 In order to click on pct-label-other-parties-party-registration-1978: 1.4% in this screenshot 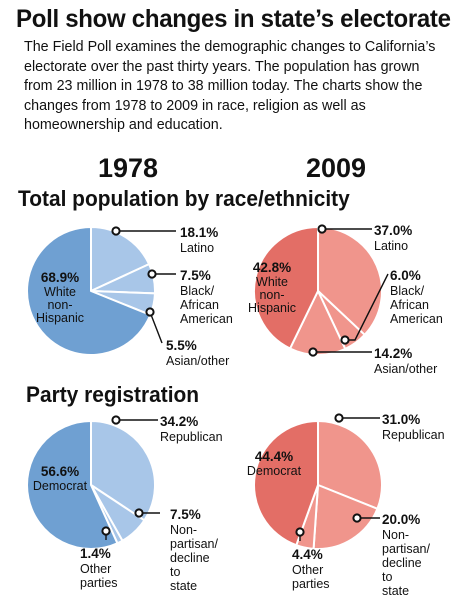, I will do `click(95, 553)`.